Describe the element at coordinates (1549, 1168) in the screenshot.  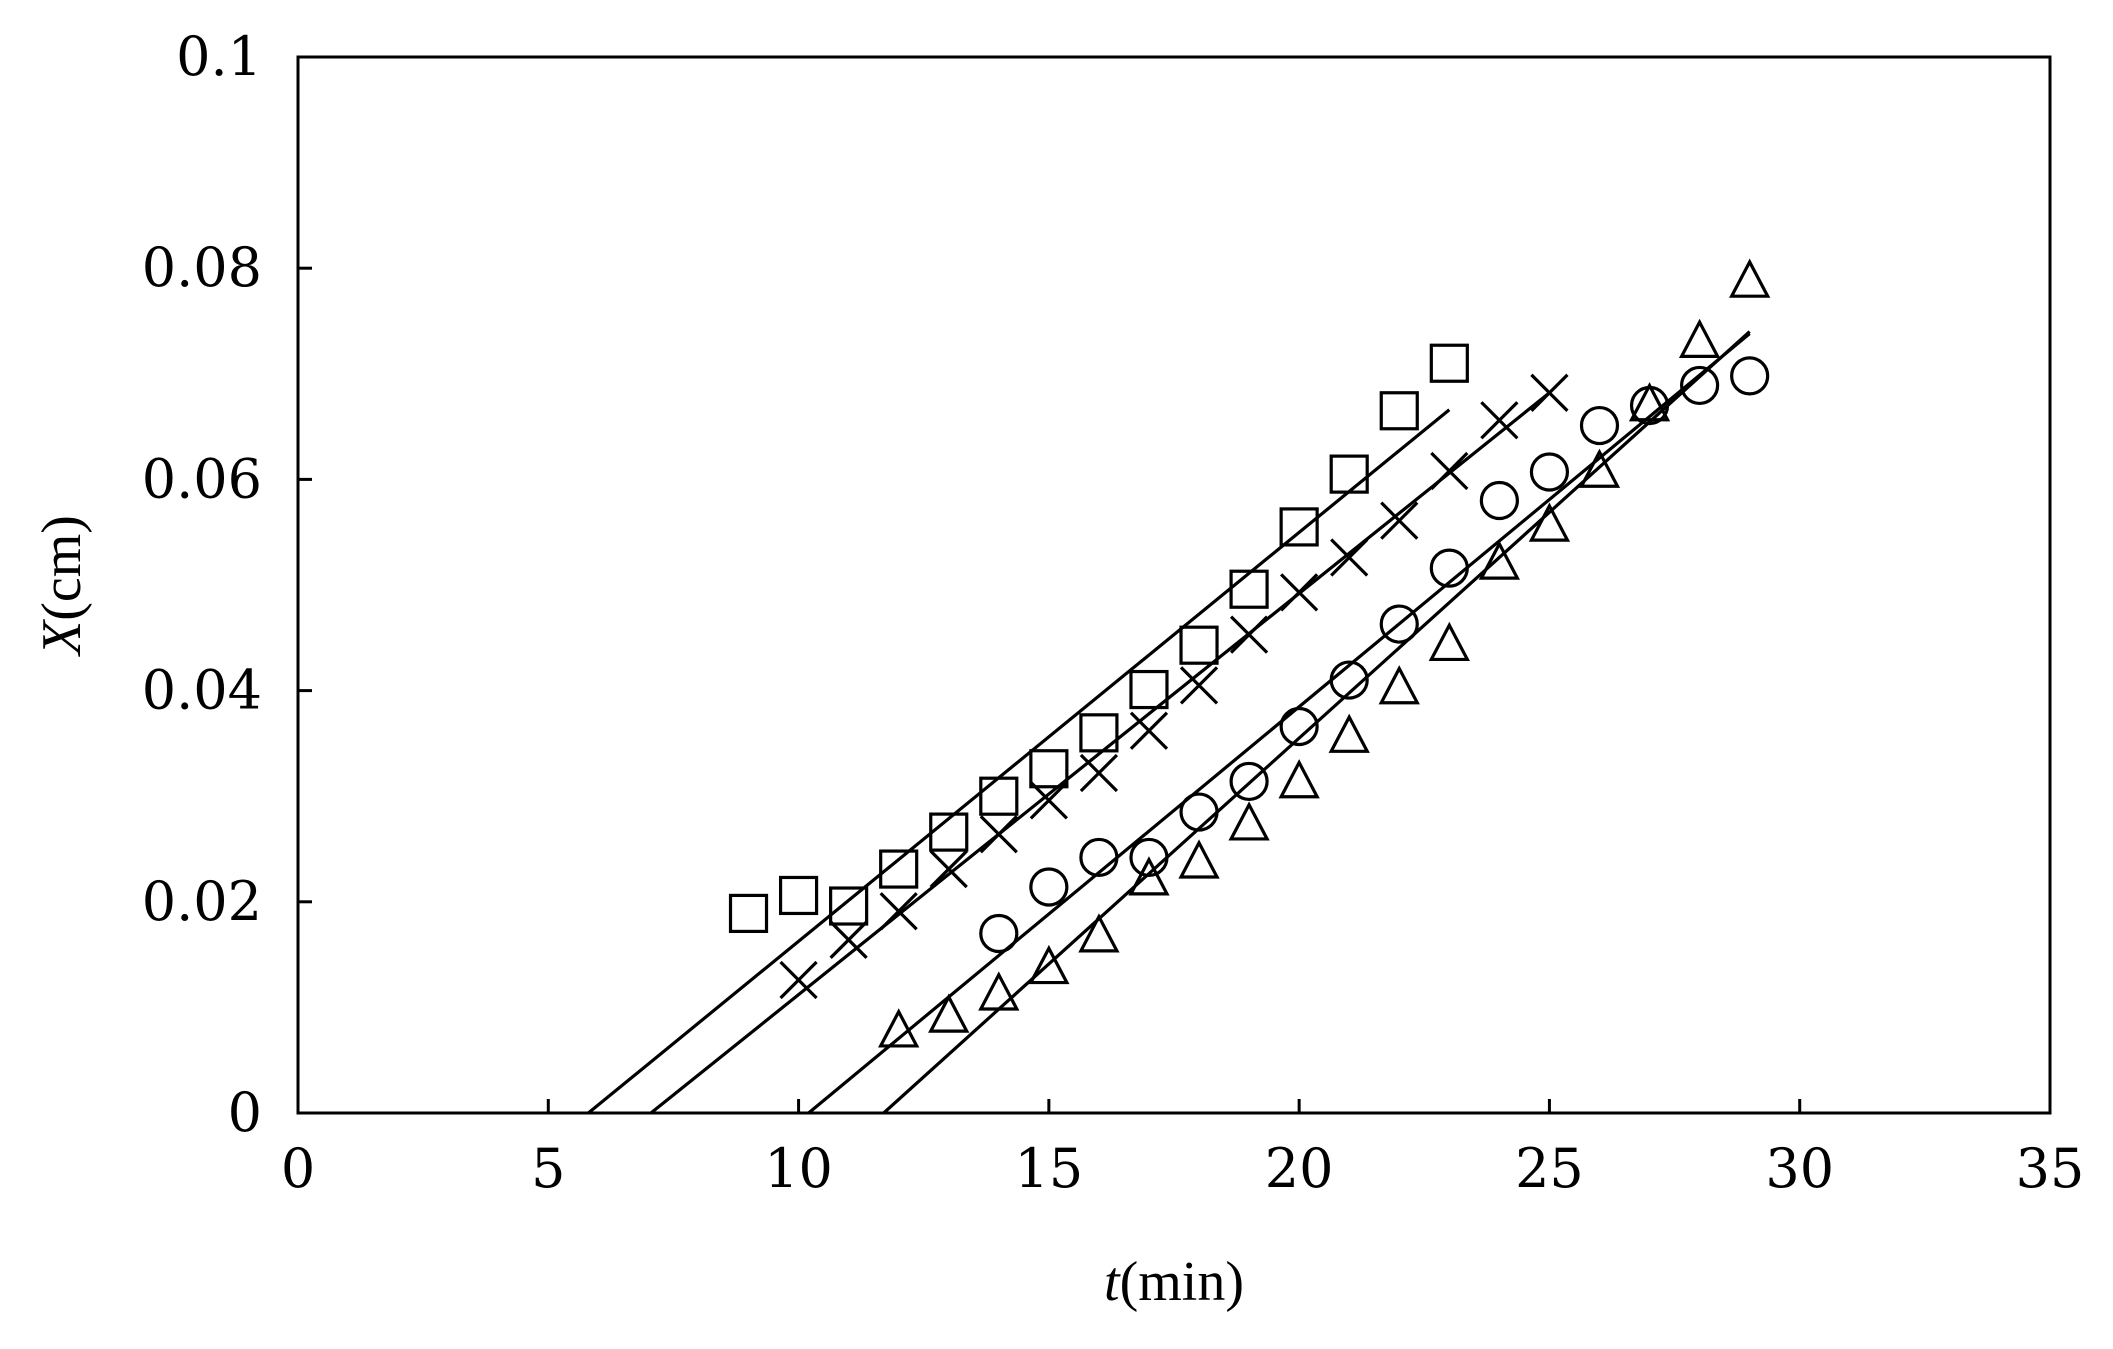
I see `x-tick-label: 25` at that location.